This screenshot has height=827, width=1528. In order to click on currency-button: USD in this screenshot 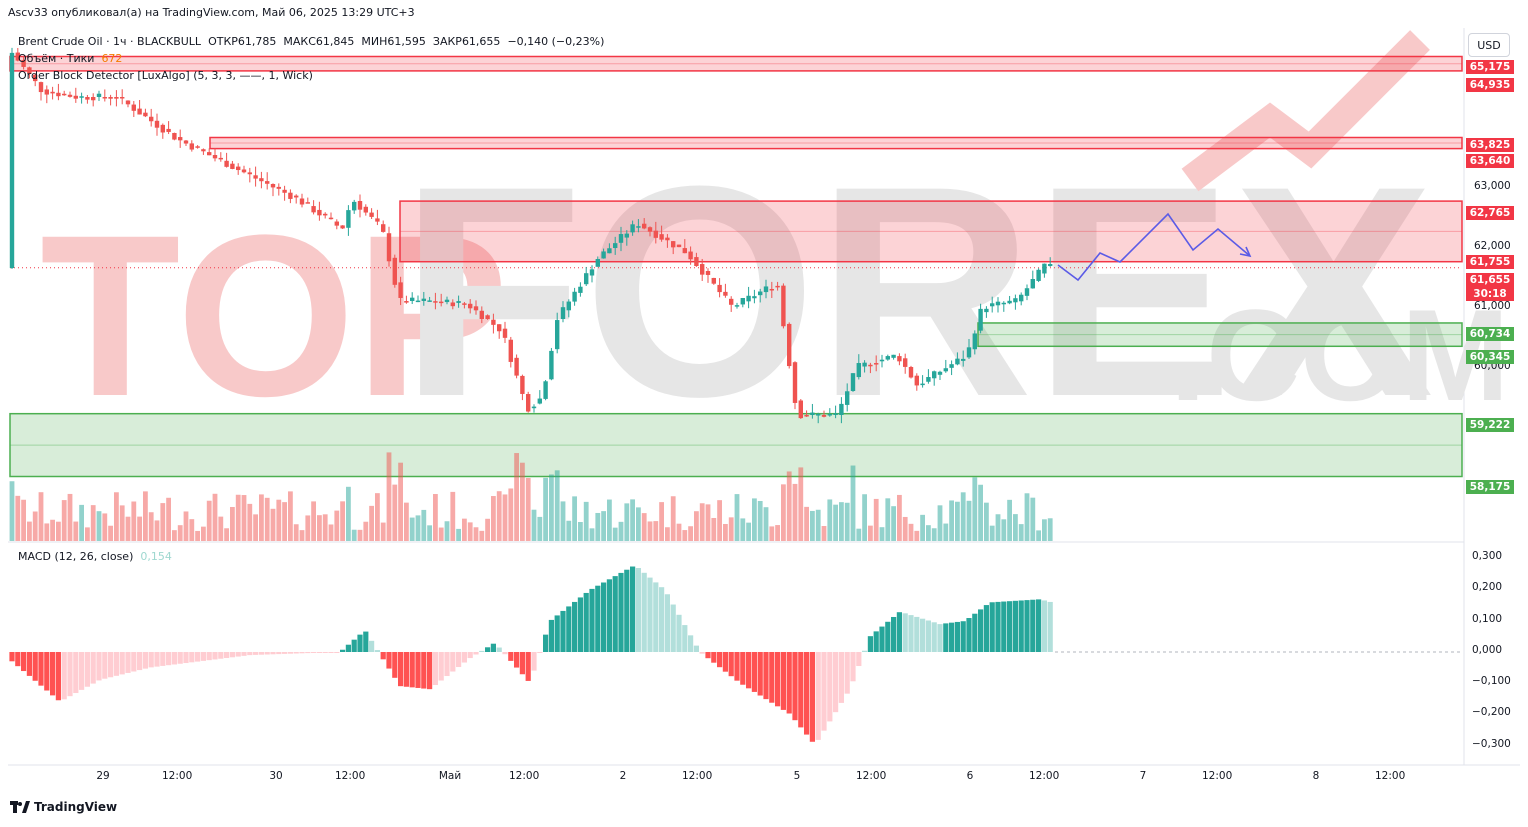, I will do `click(1489, 45)`.